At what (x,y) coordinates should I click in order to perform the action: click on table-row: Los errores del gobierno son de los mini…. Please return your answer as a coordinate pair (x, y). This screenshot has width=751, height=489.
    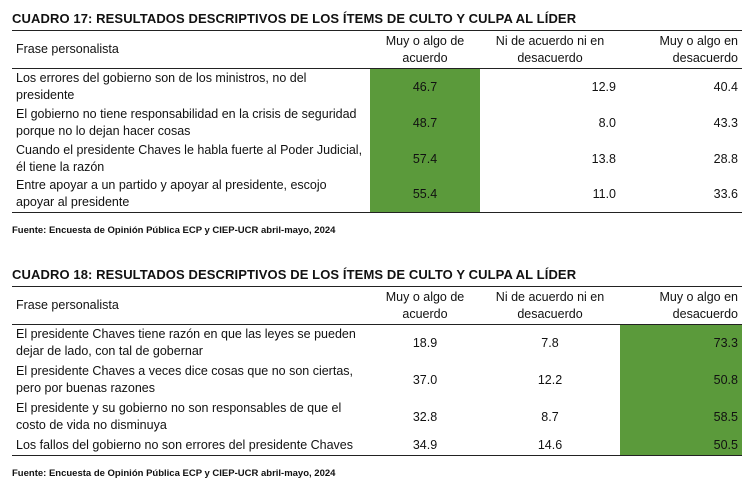
    Looking at the image, I should click on (377, 86).